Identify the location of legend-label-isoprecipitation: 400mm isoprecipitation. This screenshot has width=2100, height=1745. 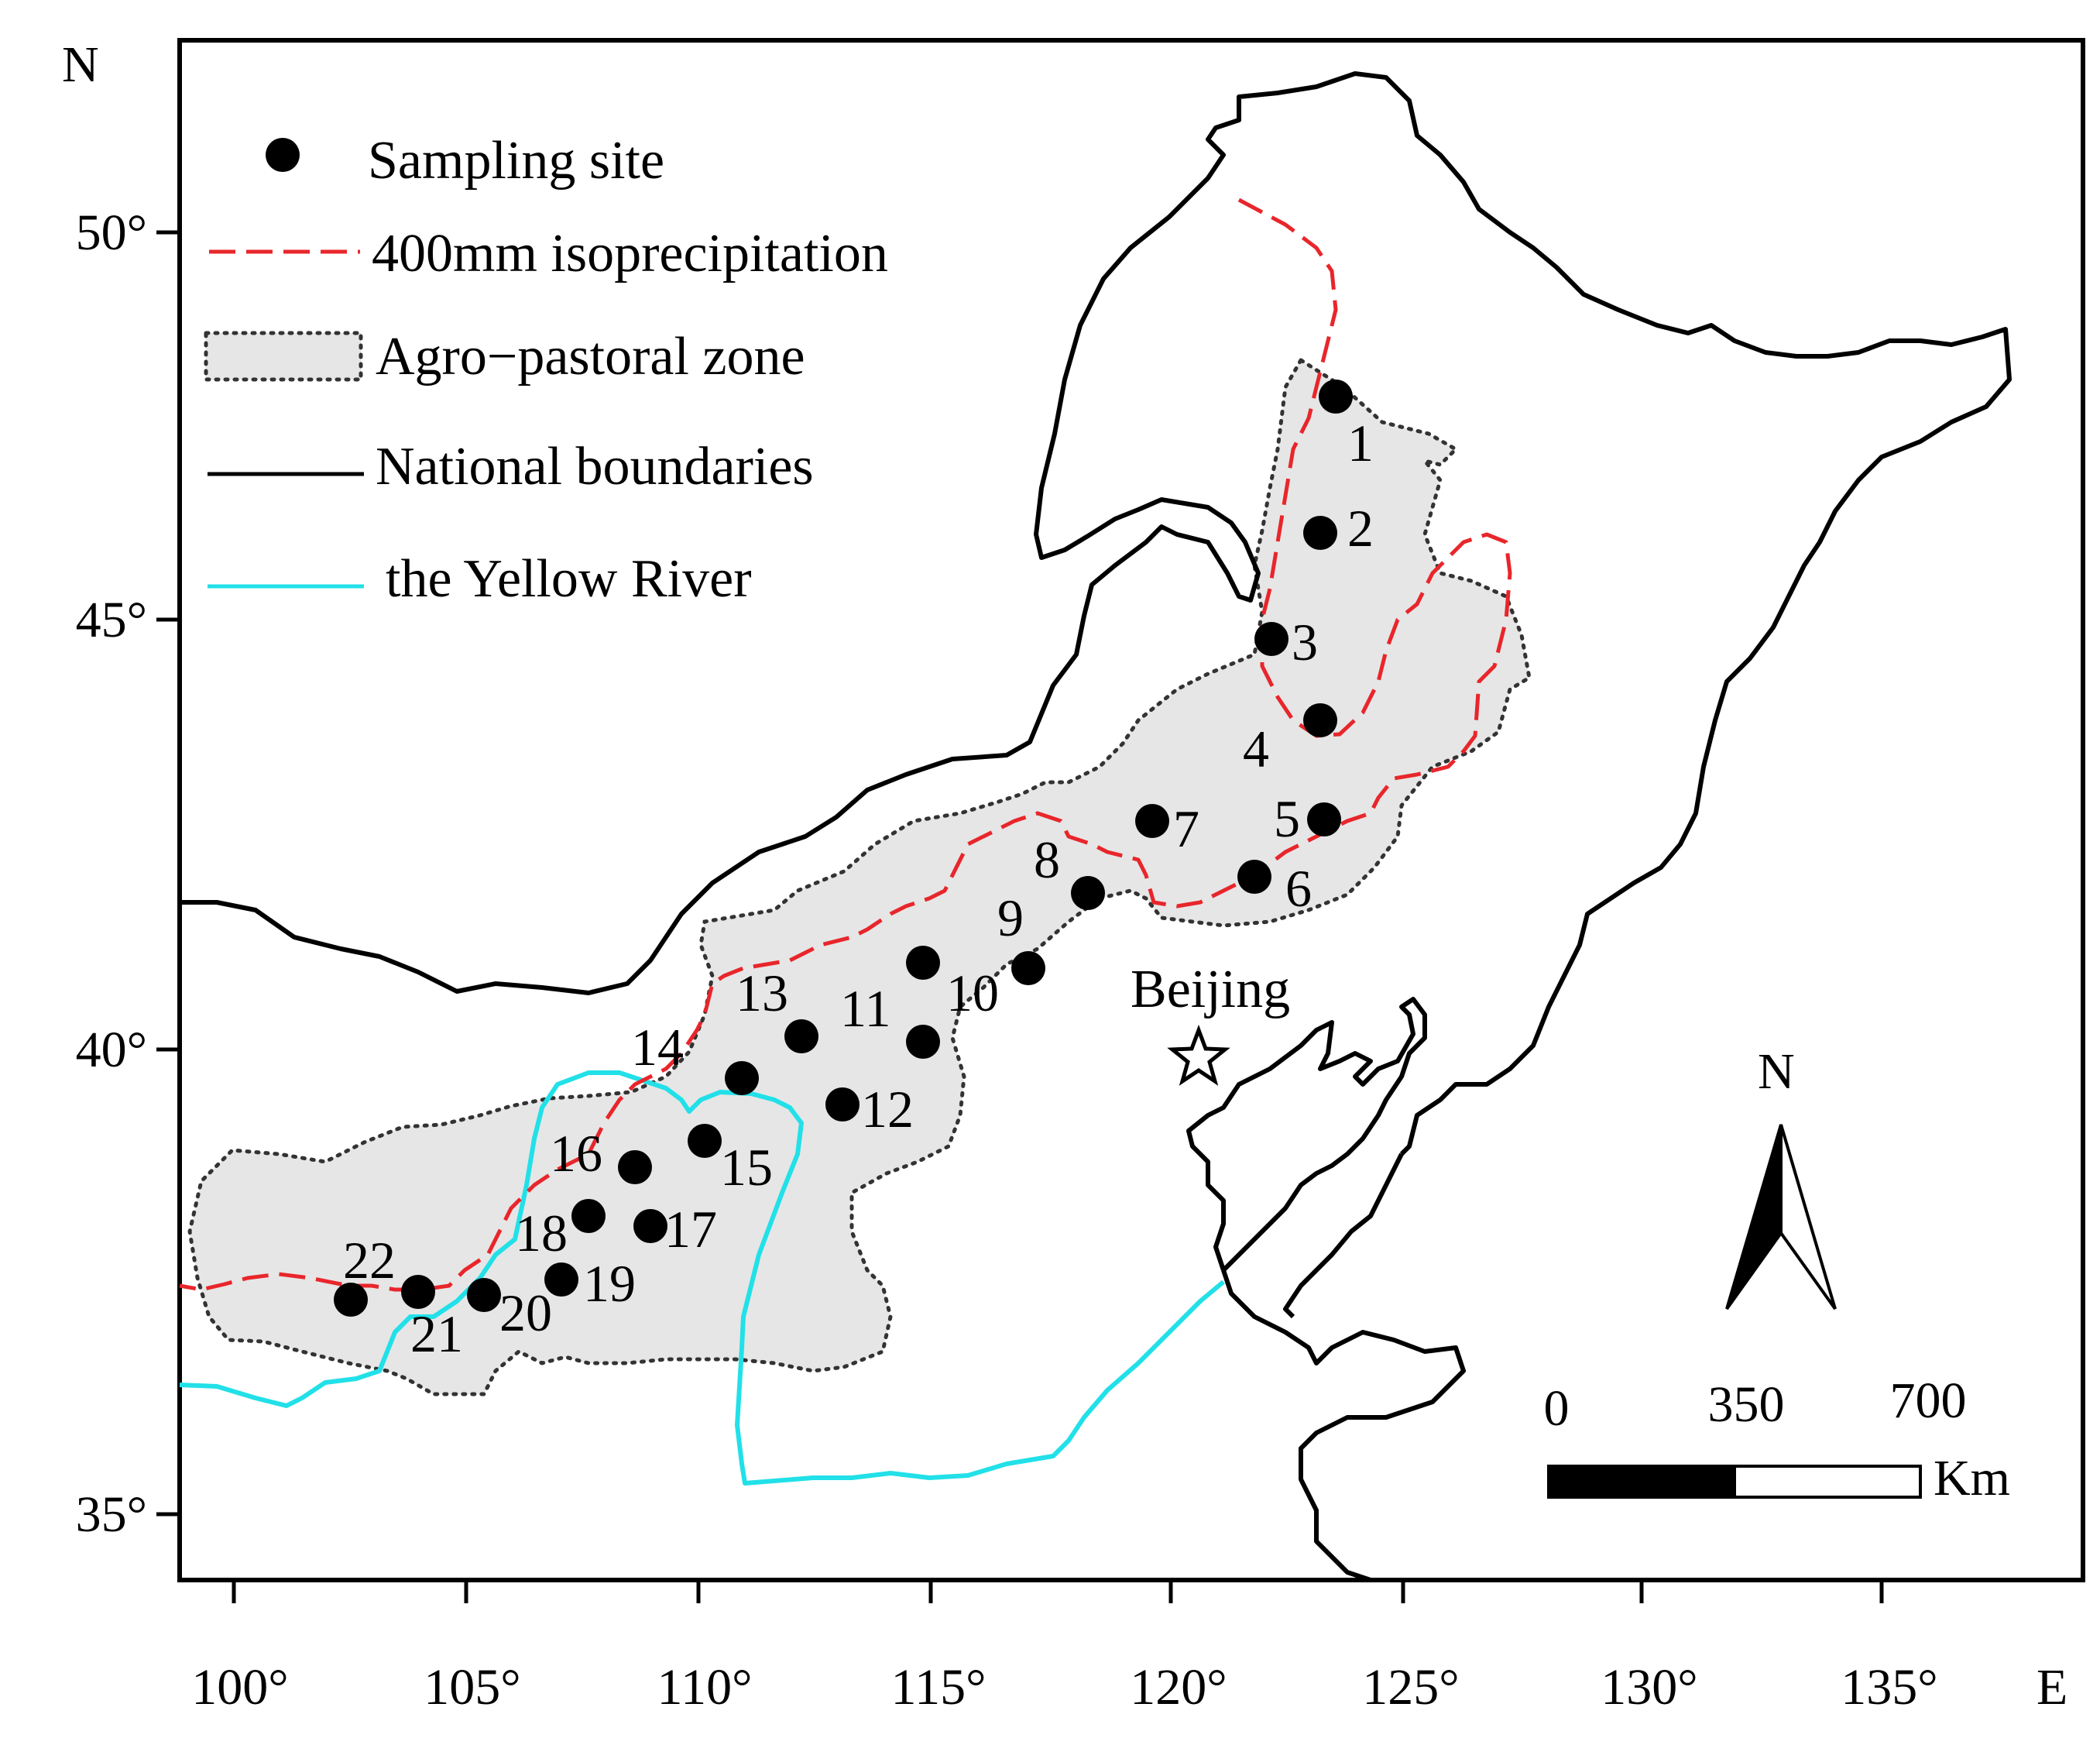
(630, 253).